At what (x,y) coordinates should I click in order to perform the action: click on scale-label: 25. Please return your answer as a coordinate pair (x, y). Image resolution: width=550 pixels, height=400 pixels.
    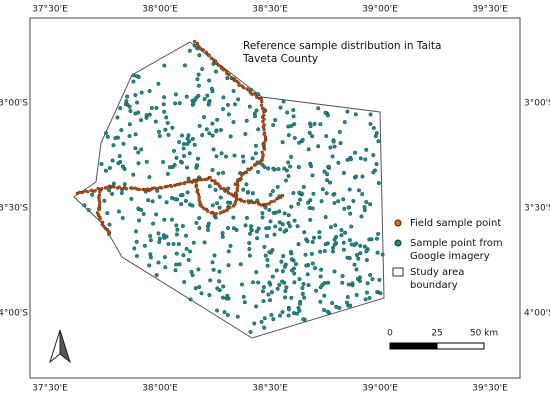
    Looking at the image, I should click on (436, 334).